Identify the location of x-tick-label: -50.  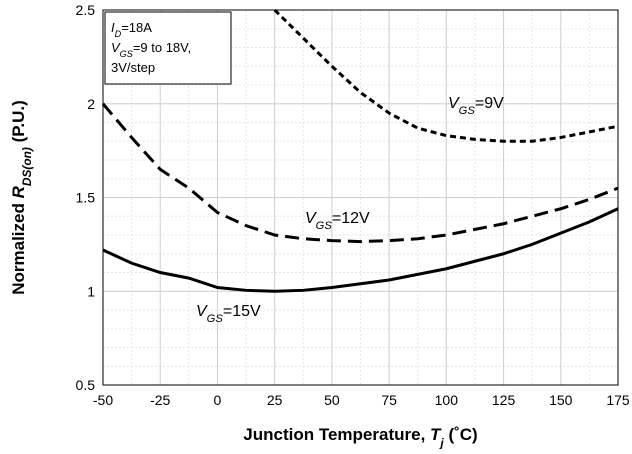
(103, 400).